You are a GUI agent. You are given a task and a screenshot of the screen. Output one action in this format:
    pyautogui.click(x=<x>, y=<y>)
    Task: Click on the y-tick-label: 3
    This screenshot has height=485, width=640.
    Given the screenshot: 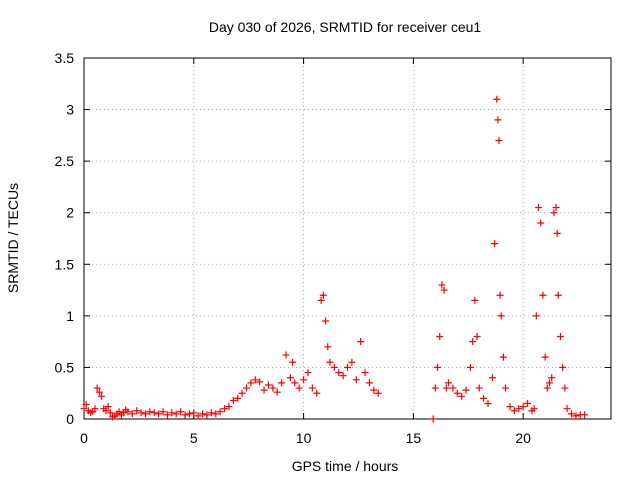 What is the action you would take?
    pyautogui.click(x=70, y=110)
    